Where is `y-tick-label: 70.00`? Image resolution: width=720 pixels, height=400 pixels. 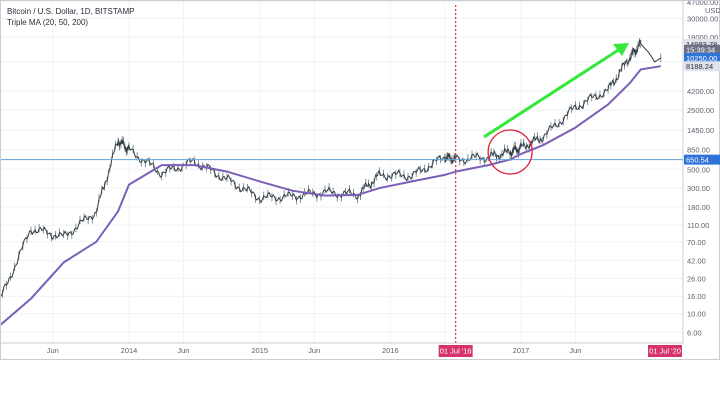 y-tick-label: 70.00 is located at coordinates (696, 242).